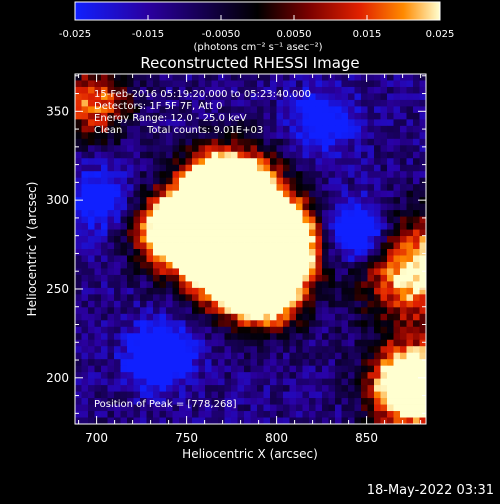 The image size is (500, 504). I want to click on y-tick-label: 200, so click(57, 378).